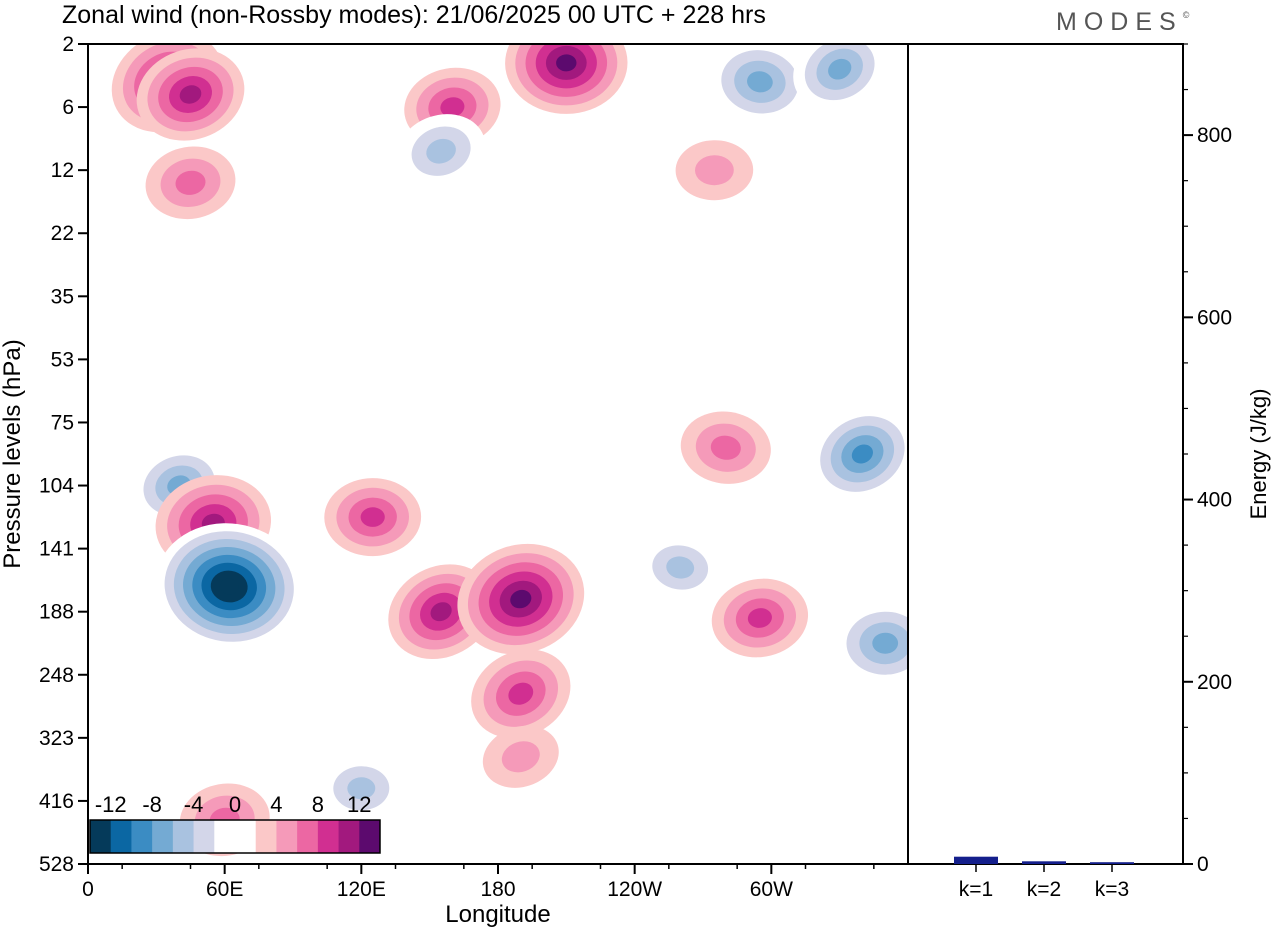  Describe the element at coordinates (62, 170) in the screenshot. I see `y-tick-label: 12` at that location.